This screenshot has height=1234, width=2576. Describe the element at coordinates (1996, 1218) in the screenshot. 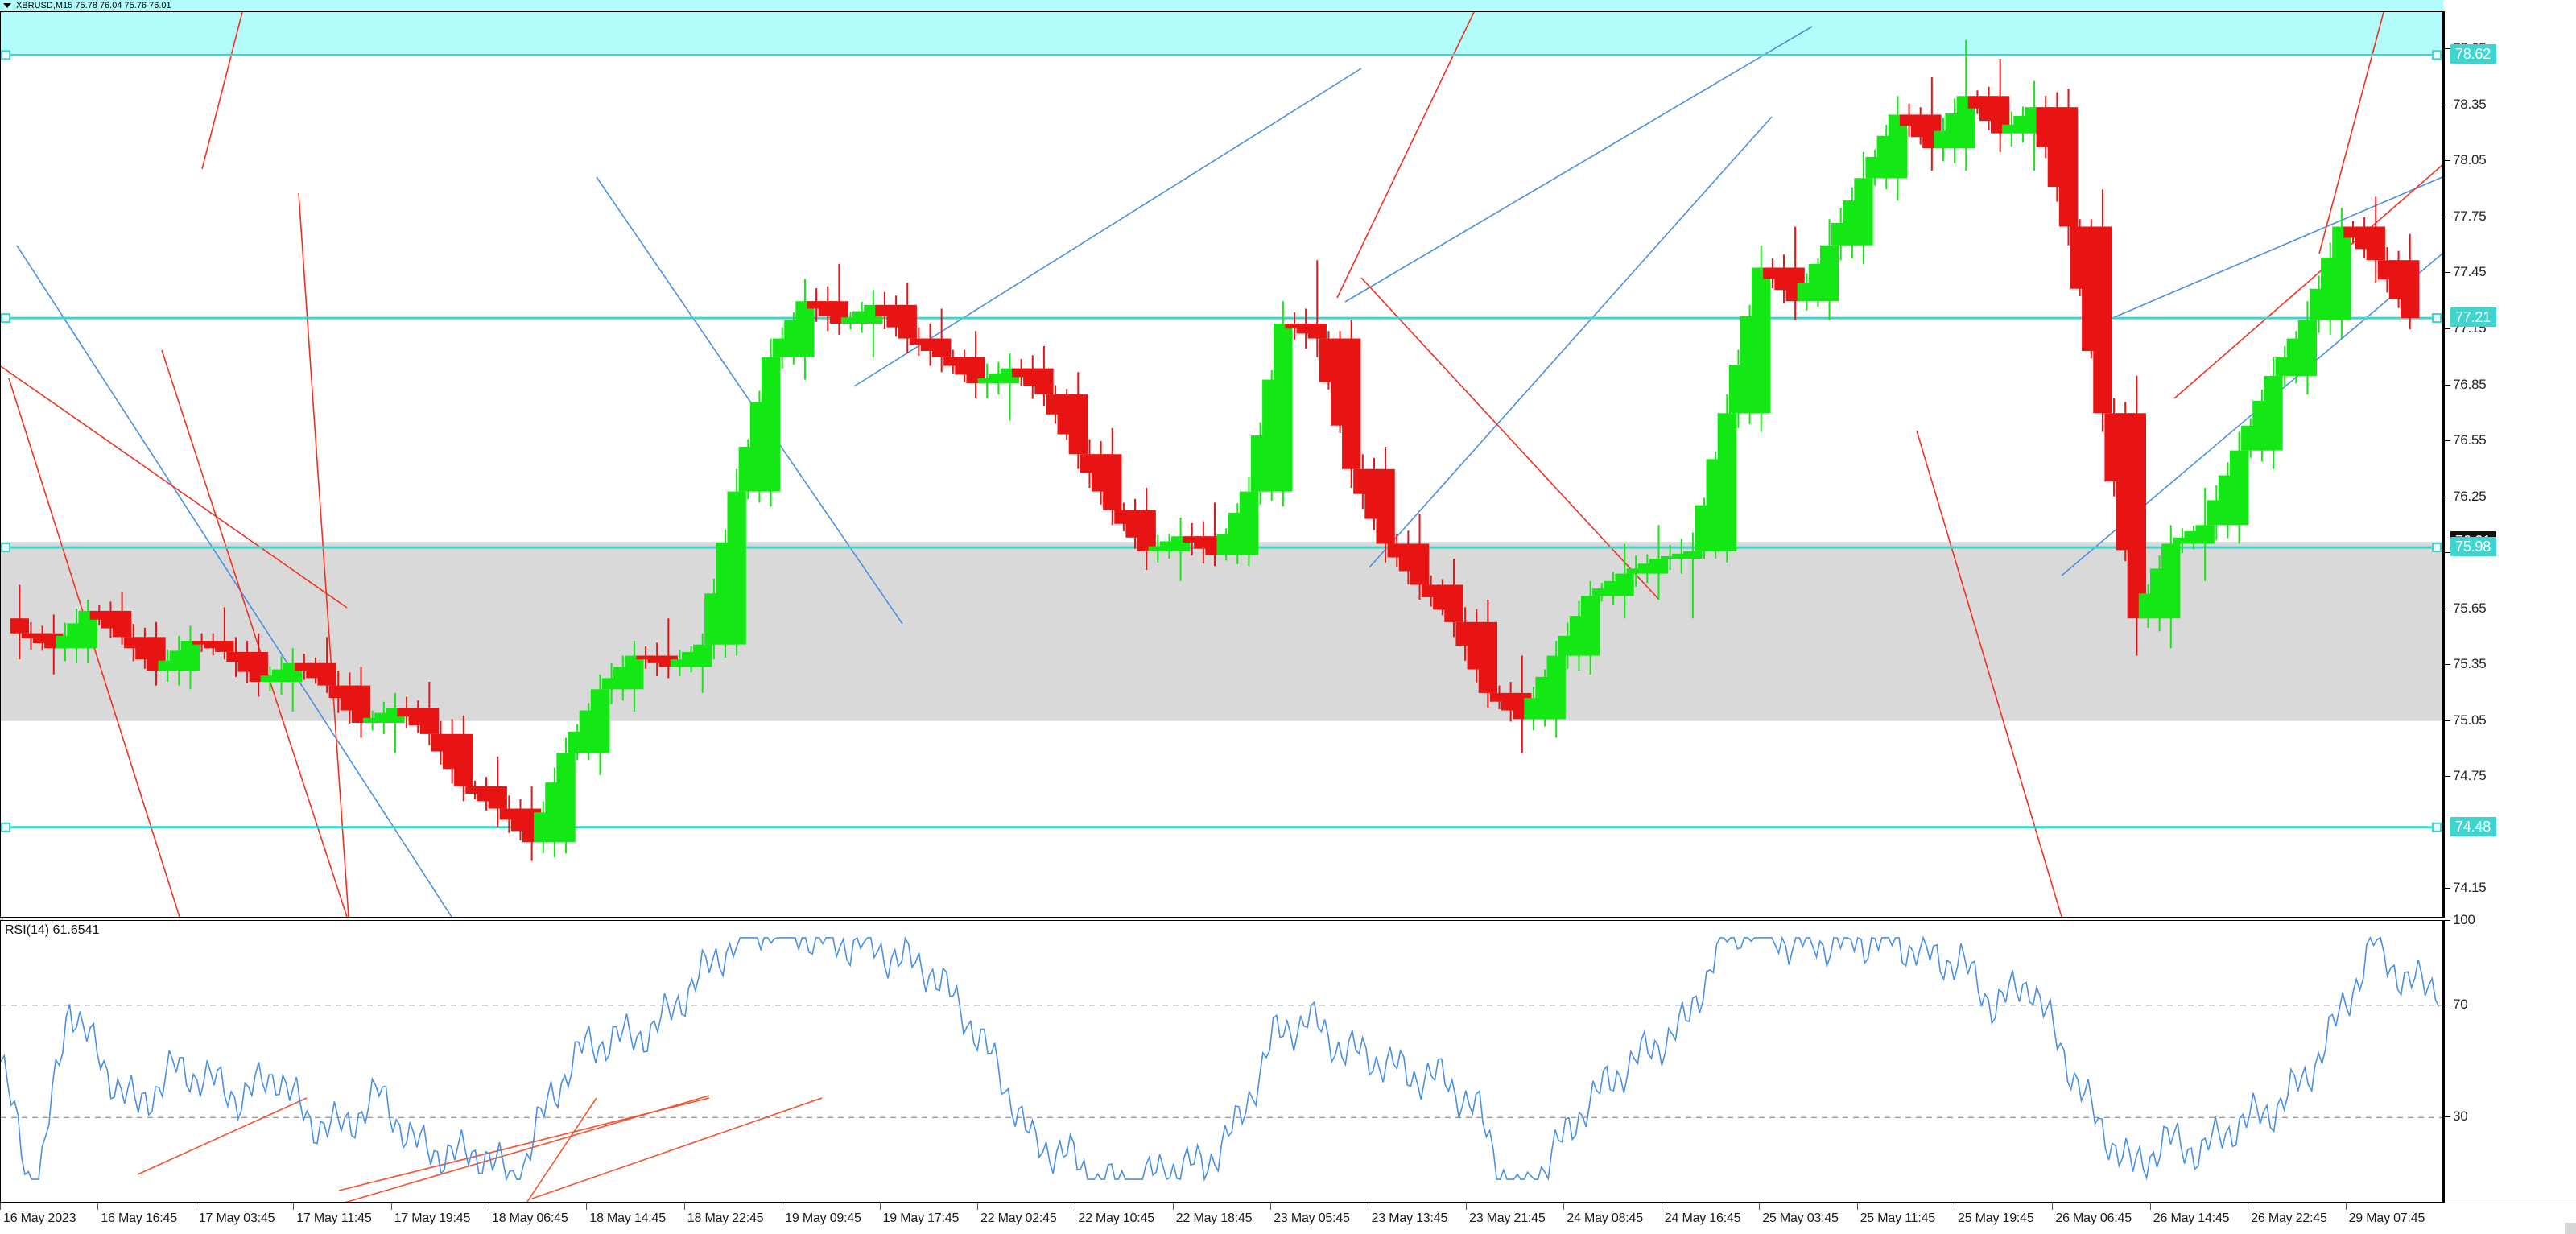

I see `time-axis-label: 25 May 19:45` at that location.